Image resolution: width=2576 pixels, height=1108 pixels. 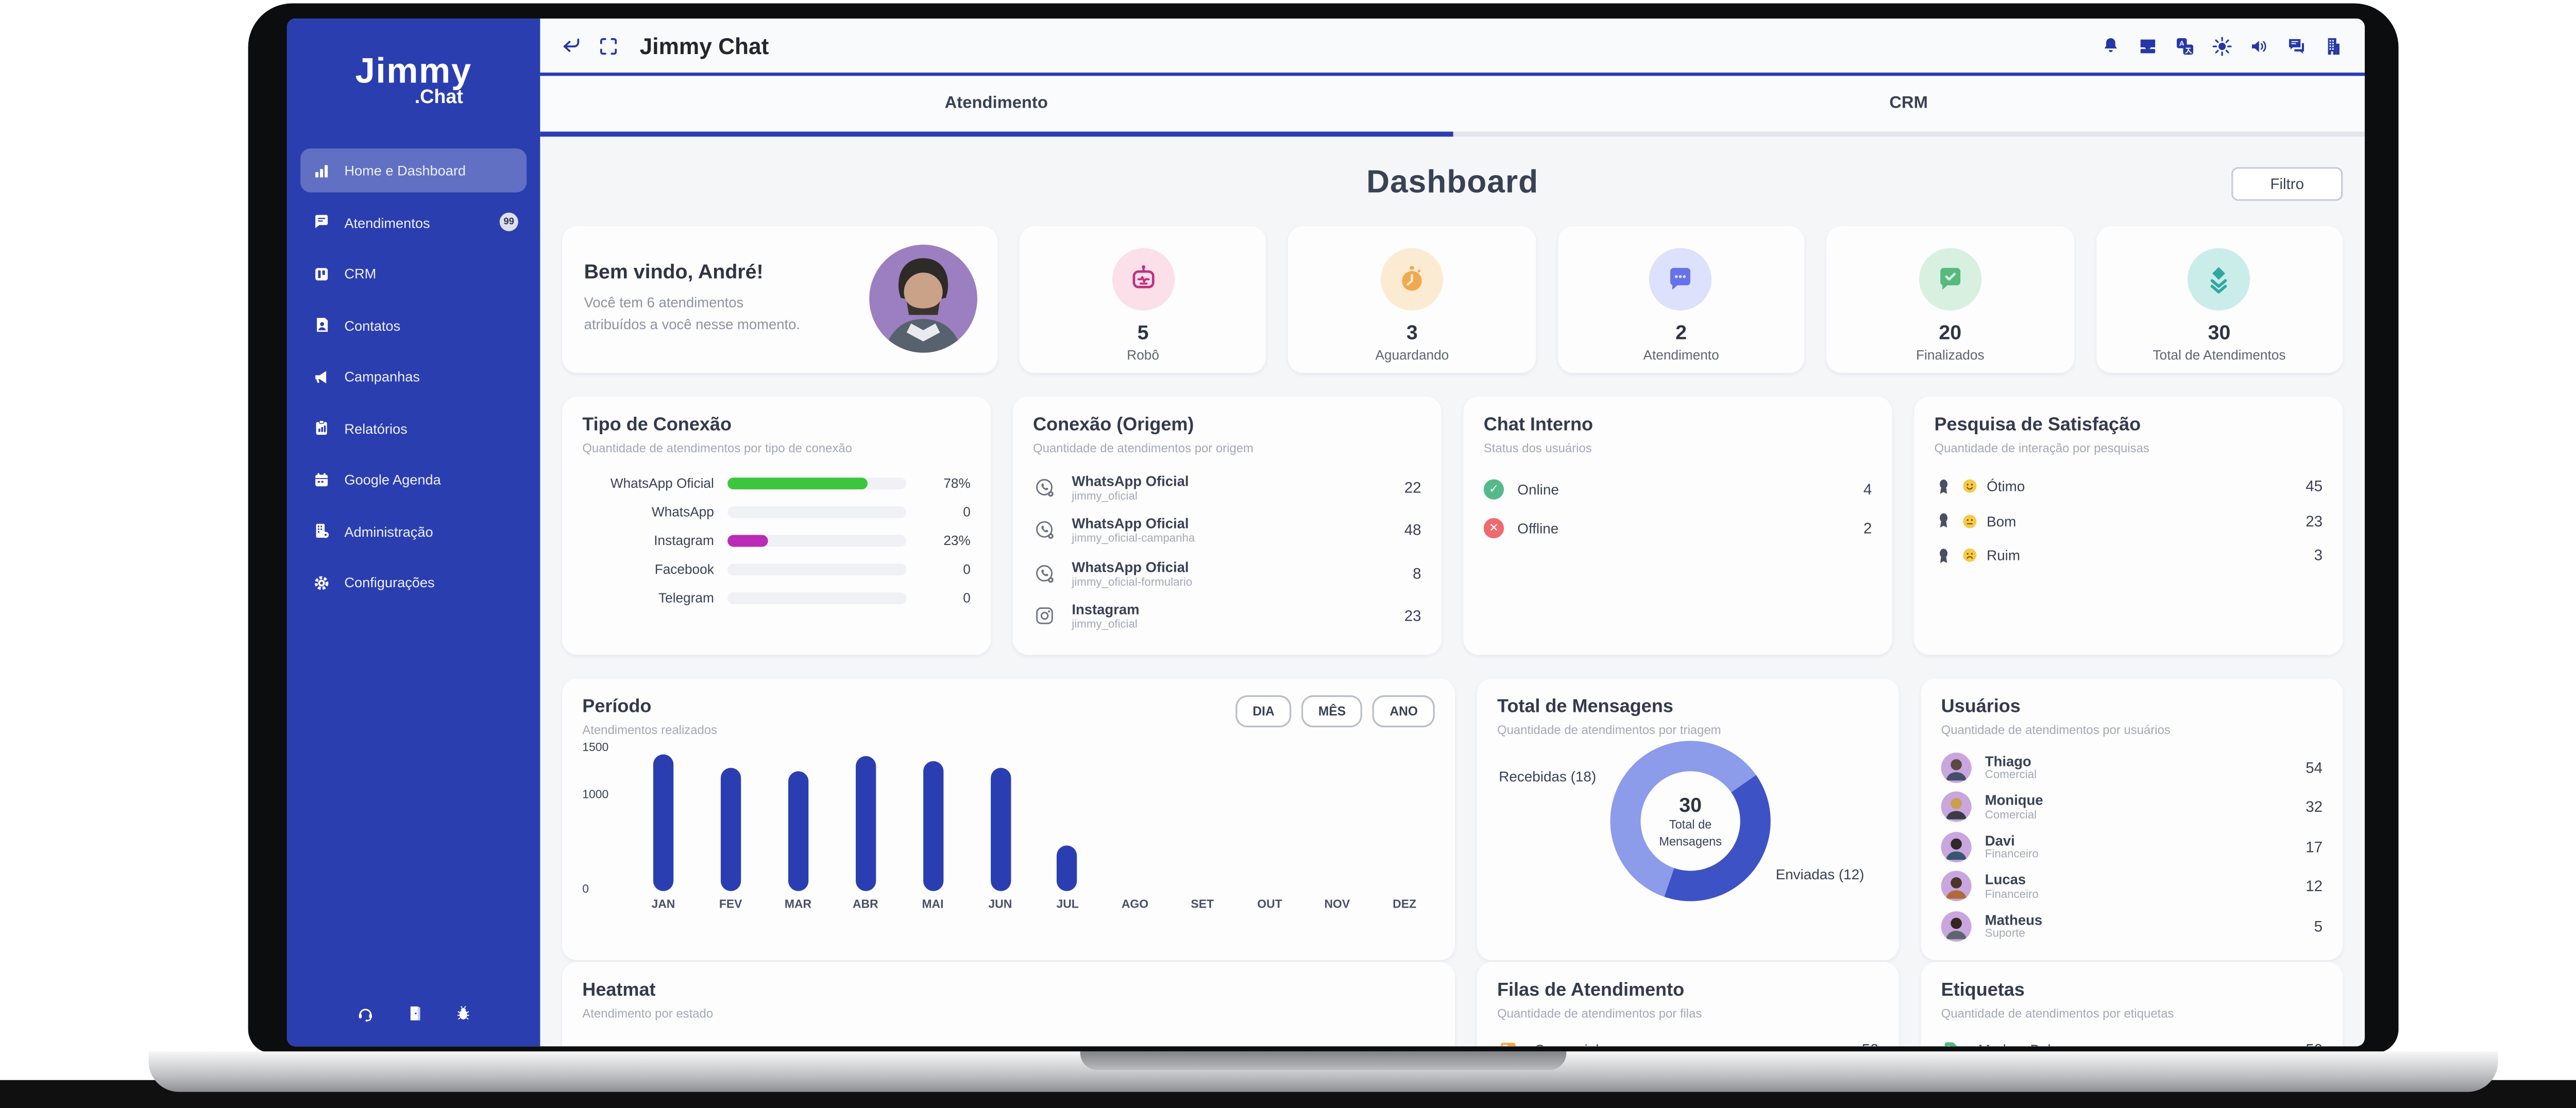 I want to click on x-axis-label: MAI, so click(x=933, y=905).